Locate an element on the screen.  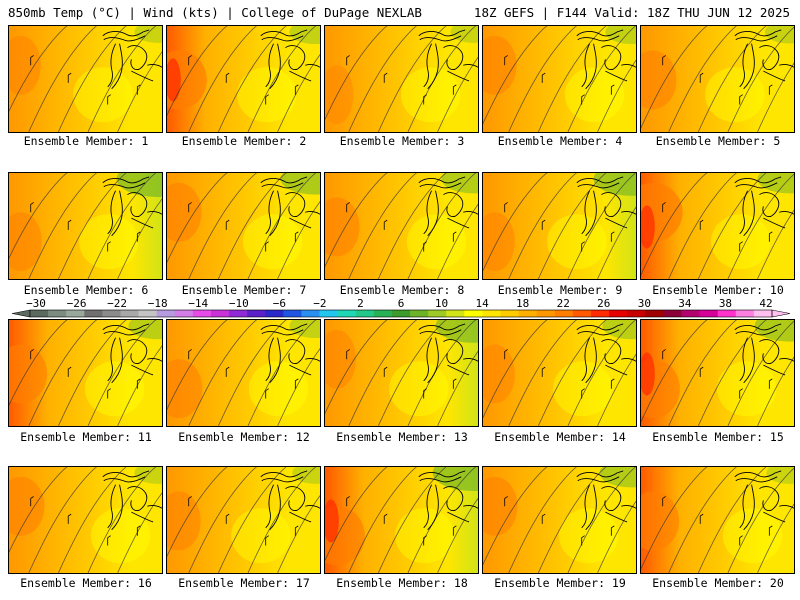
colorbar-tick-label: 42 is located at coordinates (765, 303).